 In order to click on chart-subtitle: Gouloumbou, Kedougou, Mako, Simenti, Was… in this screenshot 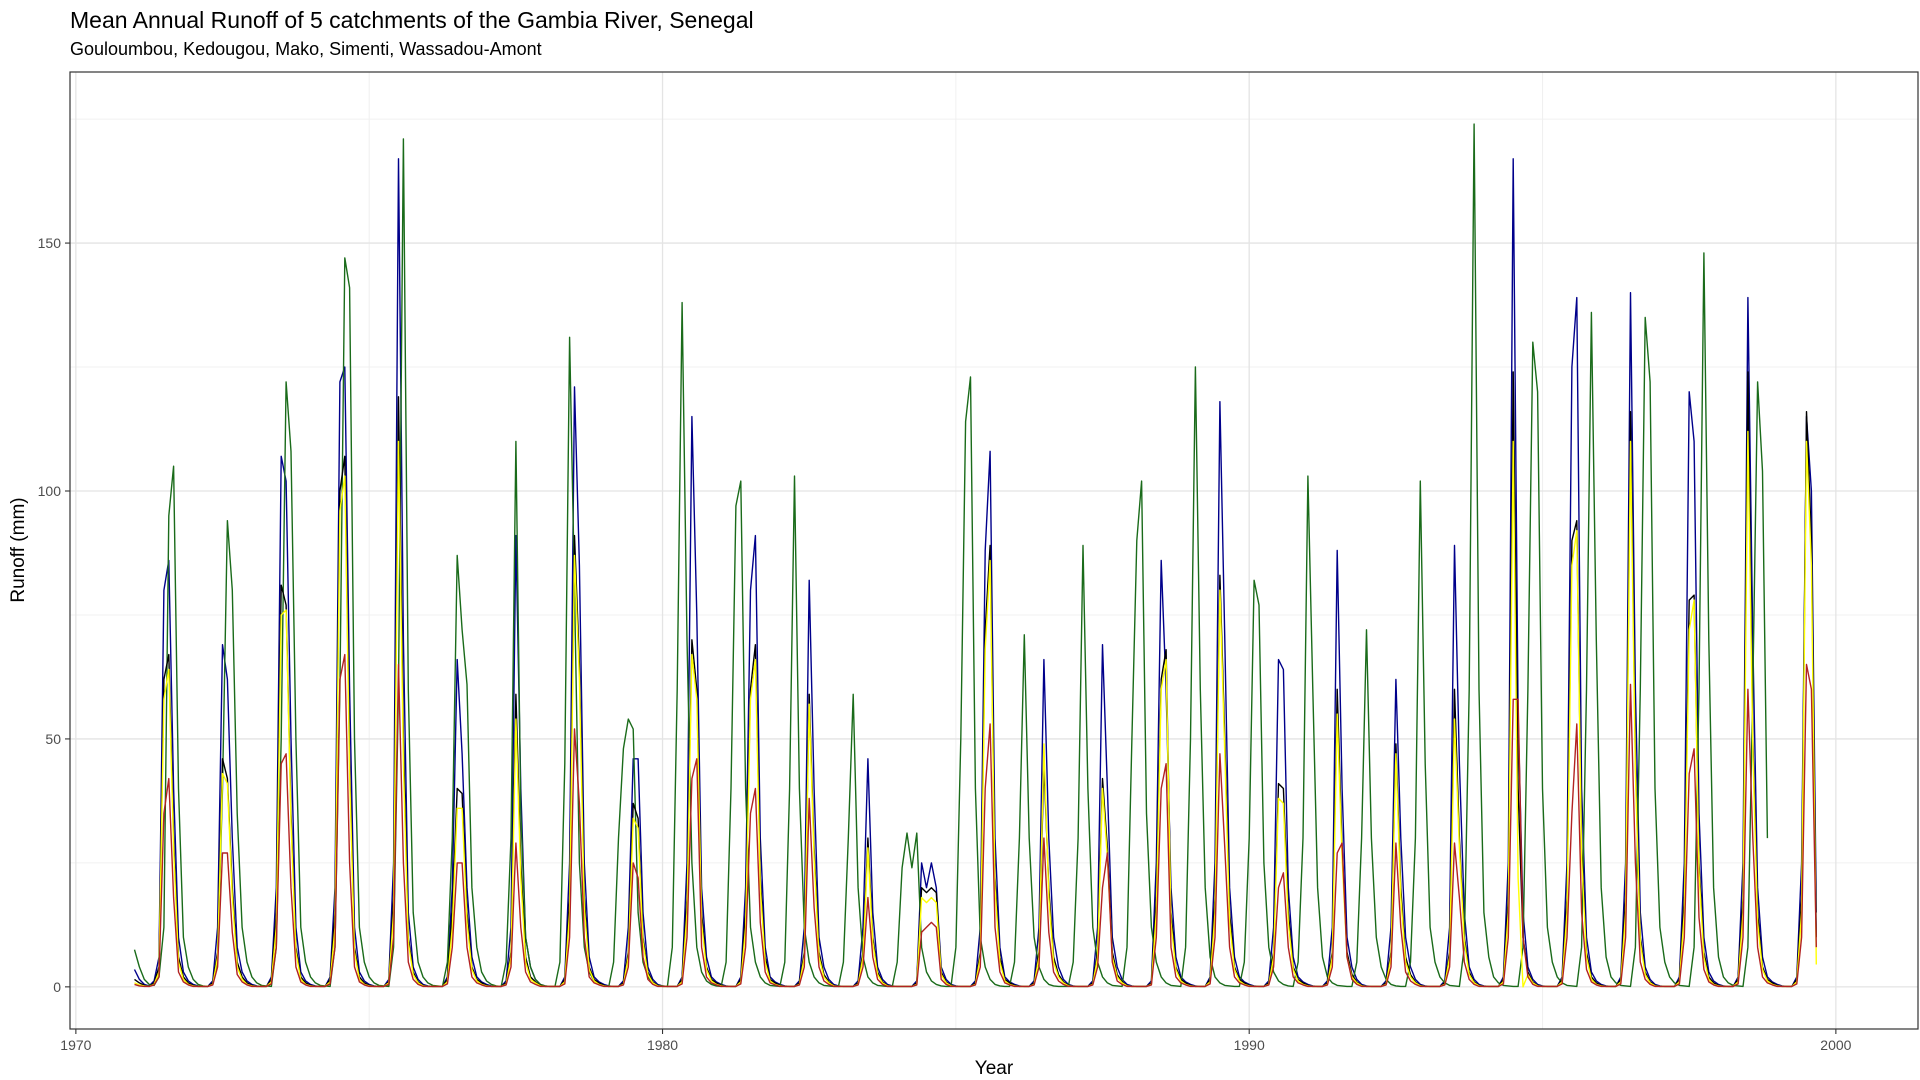, I will do `click(306, 49)`.